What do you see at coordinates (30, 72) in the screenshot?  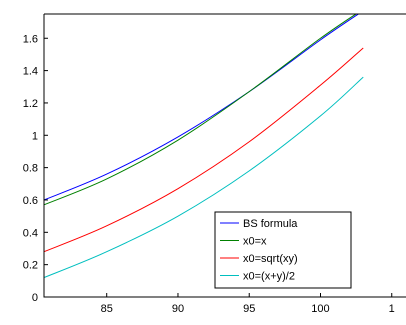 I see `y-tick-label: 1.4` at bounding box center [30, 72].